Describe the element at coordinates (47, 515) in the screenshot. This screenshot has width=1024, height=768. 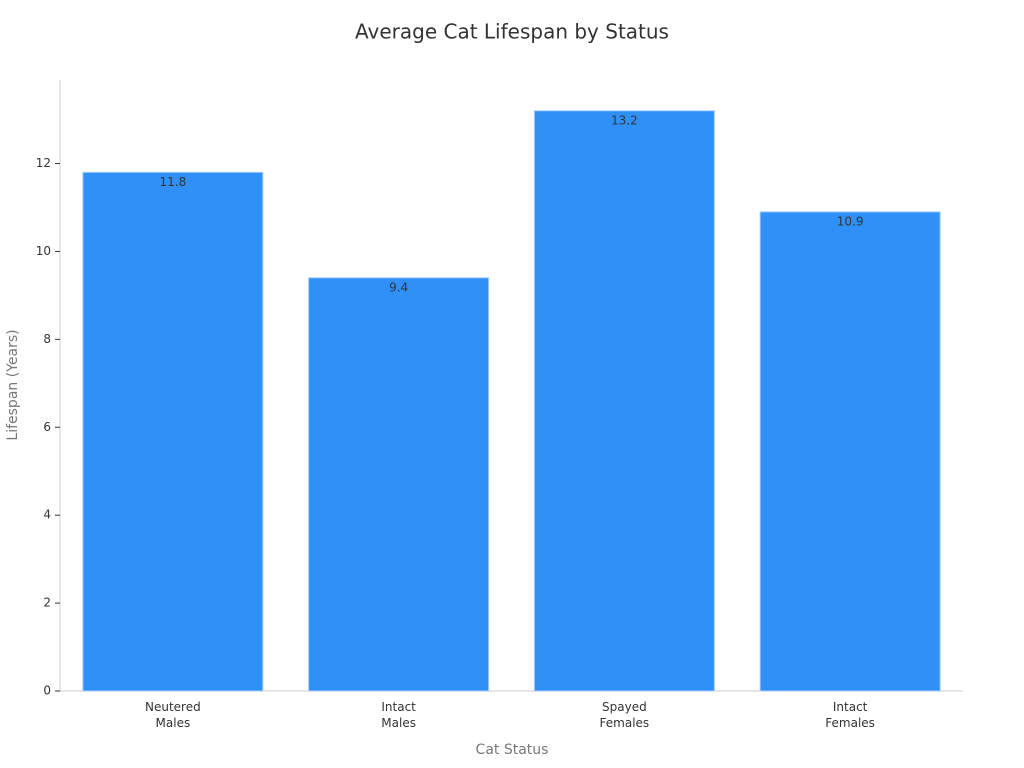
I see `y-tick-label: 4` at that location.